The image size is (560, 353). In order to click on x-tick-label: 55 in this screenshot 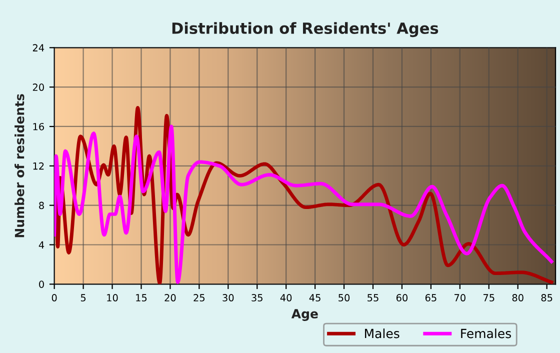, I will do `click(373, 298)`.